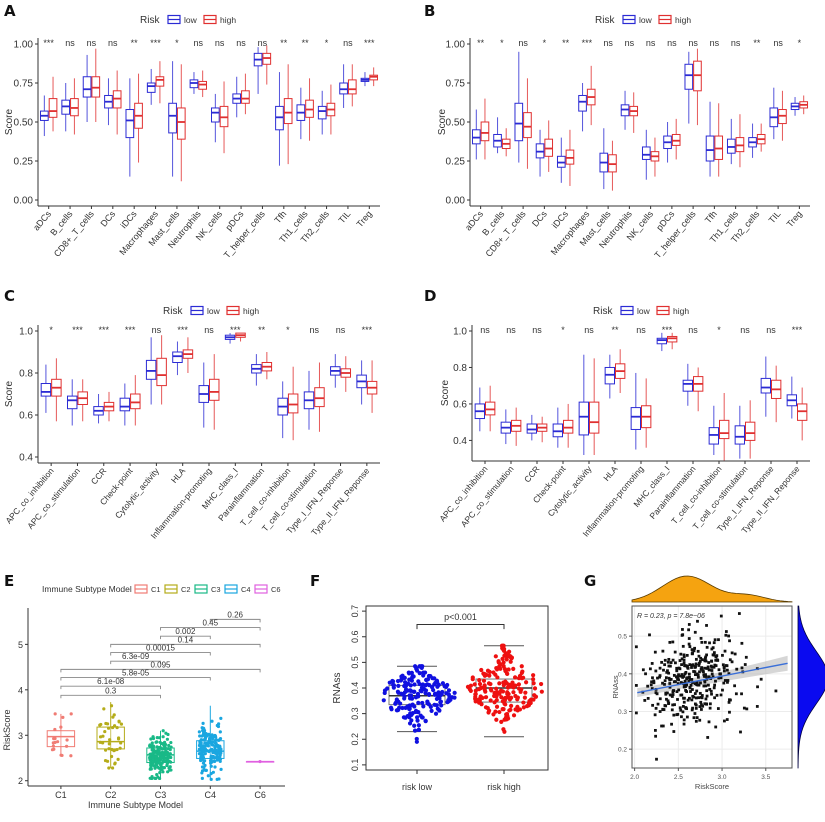 The image size is (825, 822). Describe the element at coordinates (24, 123) in the screenshot. I see `y-tick-label: 0.50` at that location.